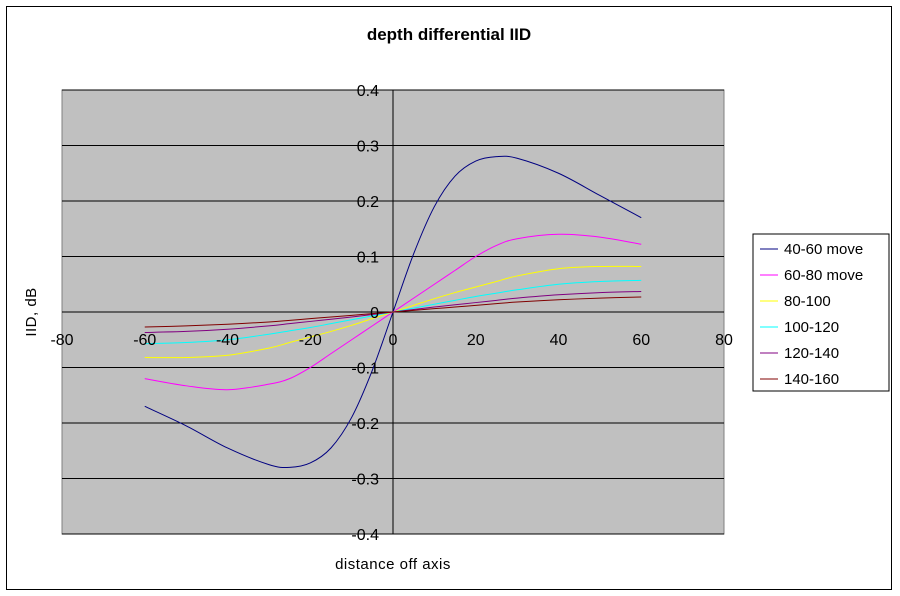 The height and width of the screenshot is (596, 900). Describe the element at coordinates (365, 535) in the screenshot. I see `y-tick-label: -0.4` at that location.